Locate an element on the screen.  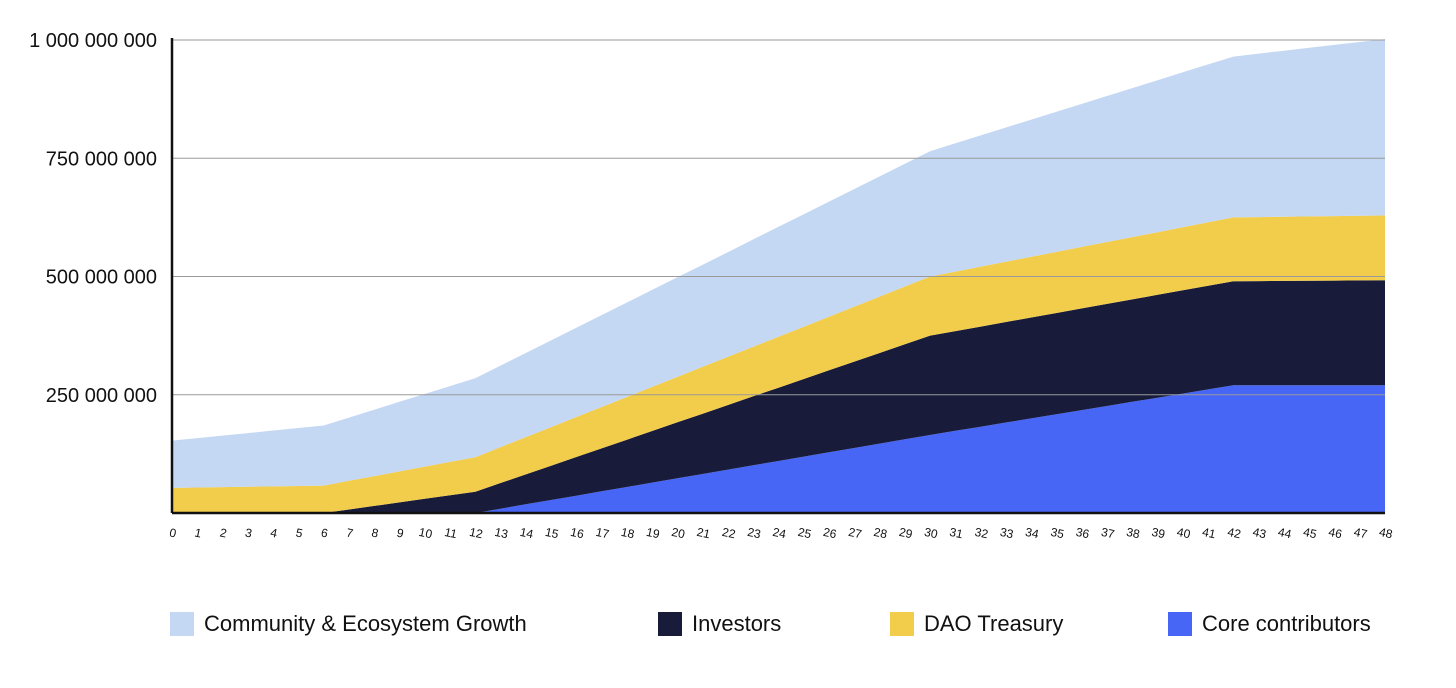
x-tick-label: 19 is located at coordinates (653, 533).